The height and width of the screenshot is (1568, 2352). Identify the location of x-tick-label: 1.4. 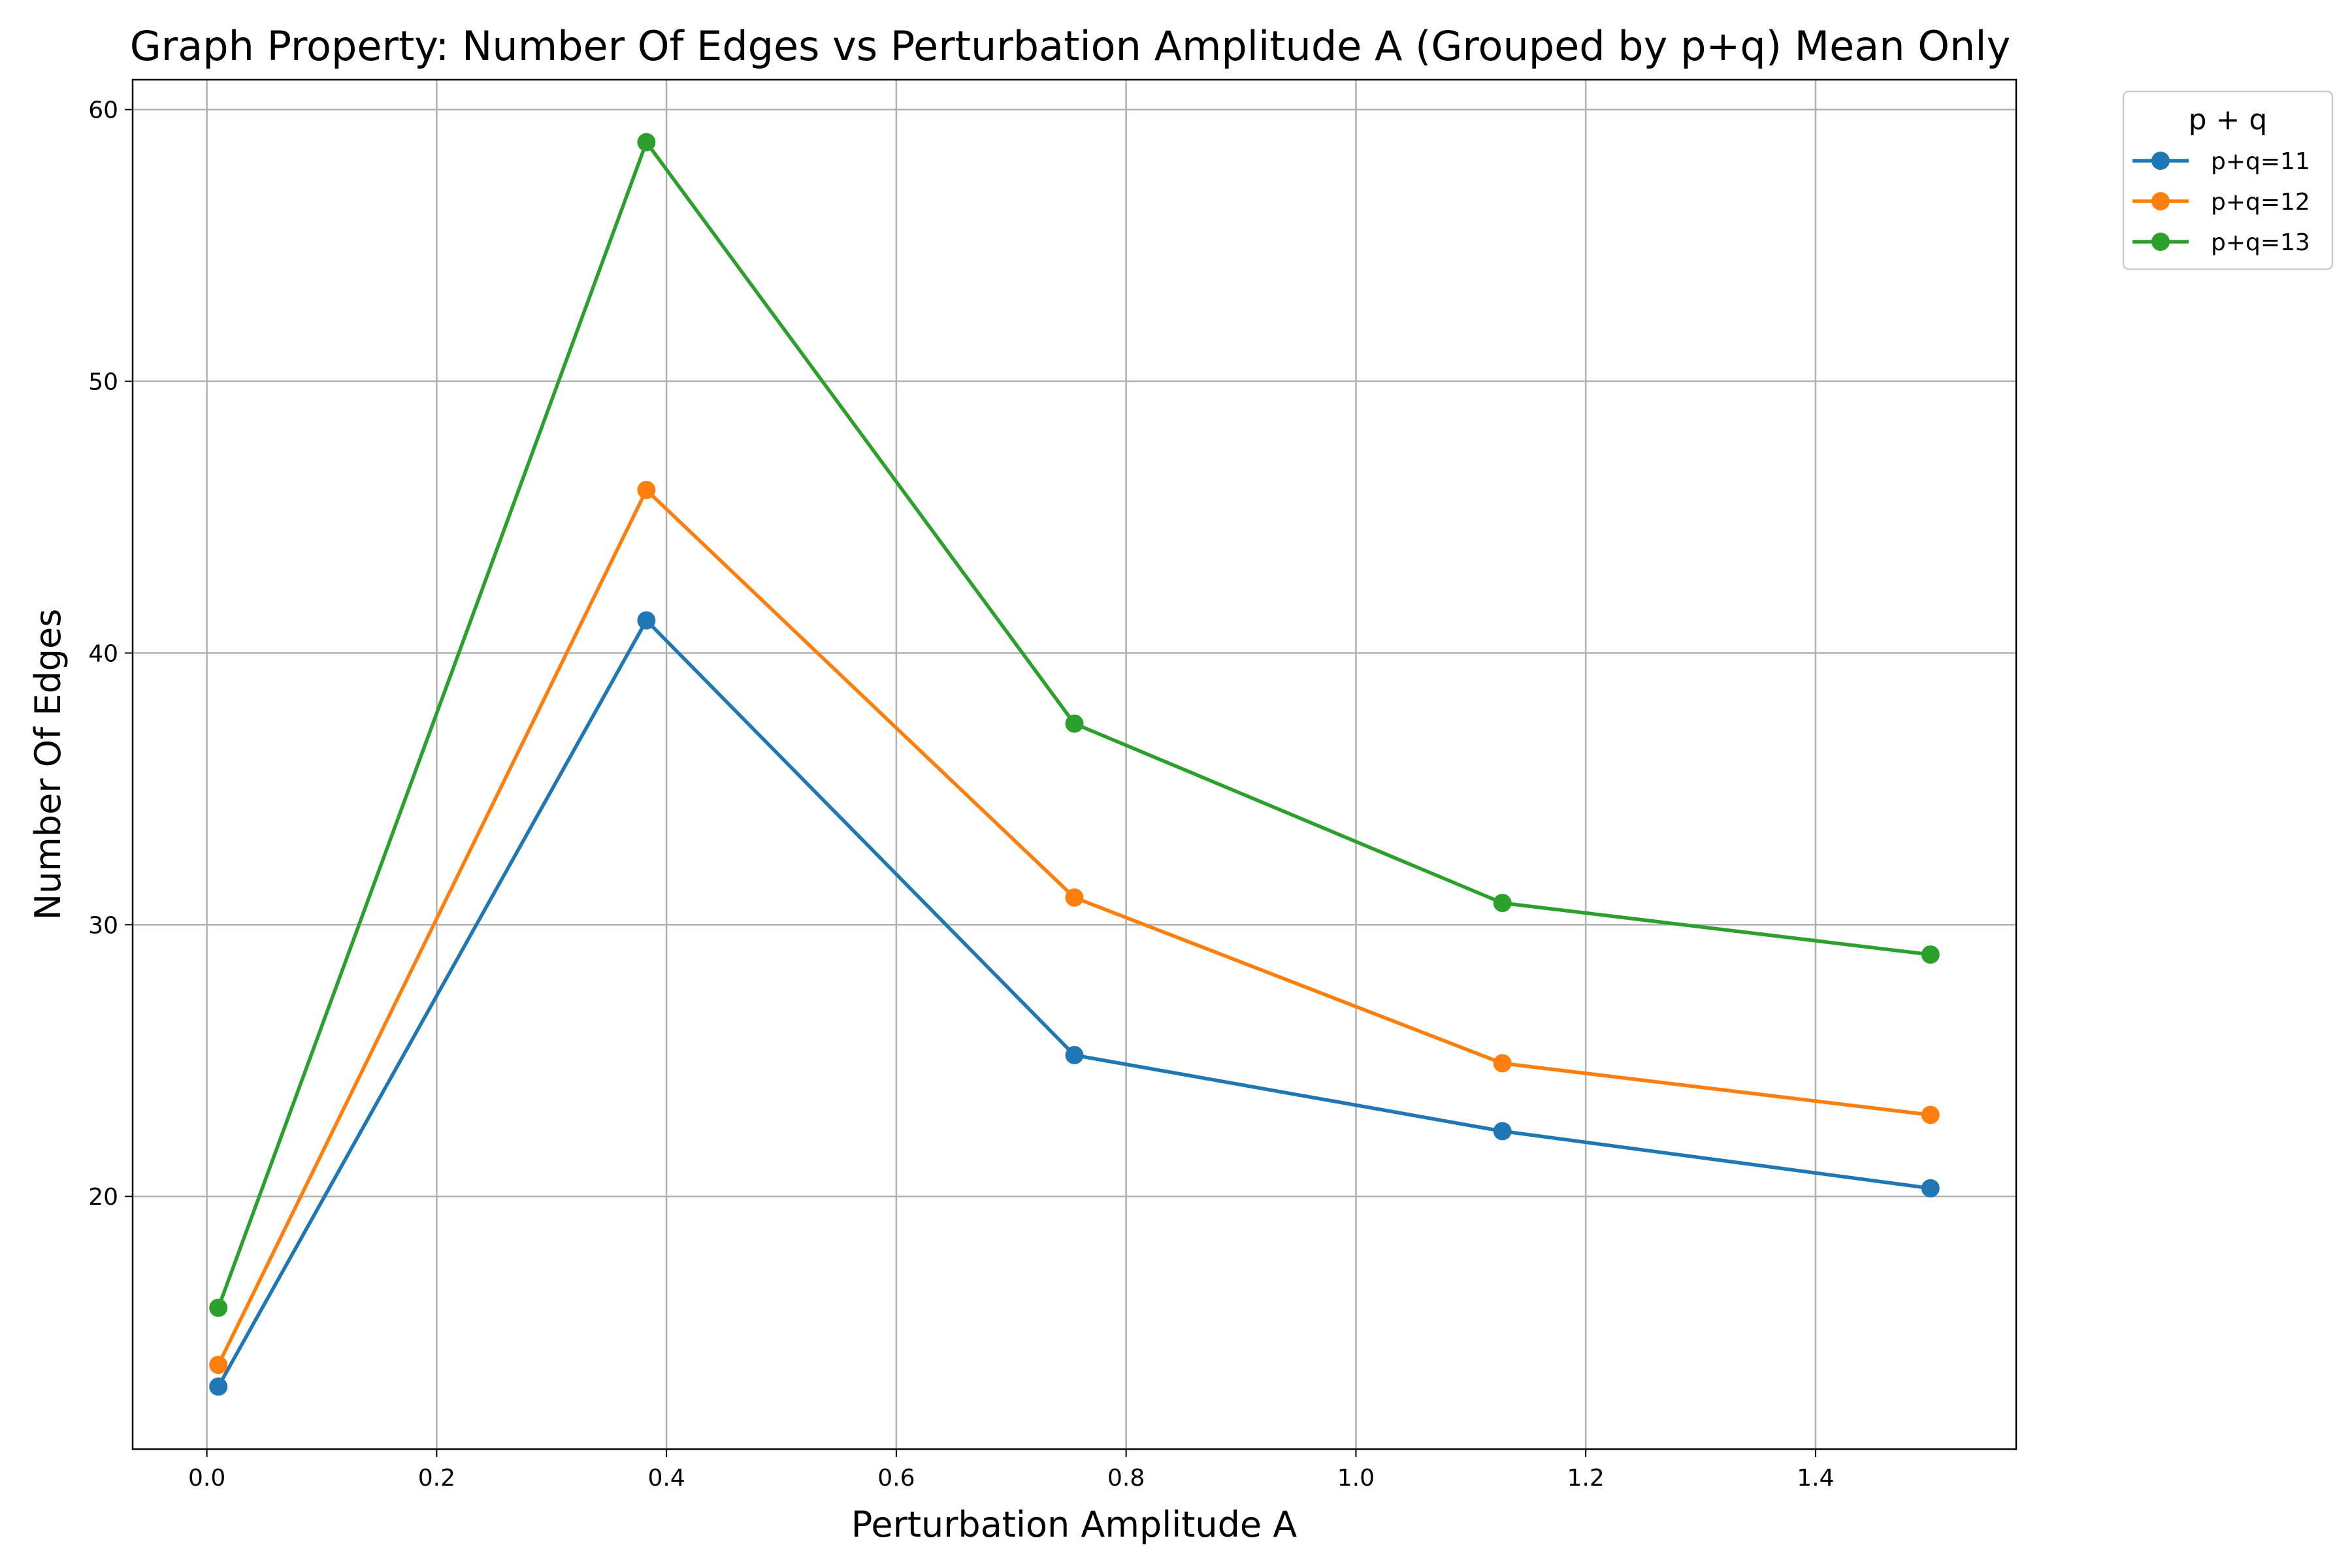
(1815, 1478).